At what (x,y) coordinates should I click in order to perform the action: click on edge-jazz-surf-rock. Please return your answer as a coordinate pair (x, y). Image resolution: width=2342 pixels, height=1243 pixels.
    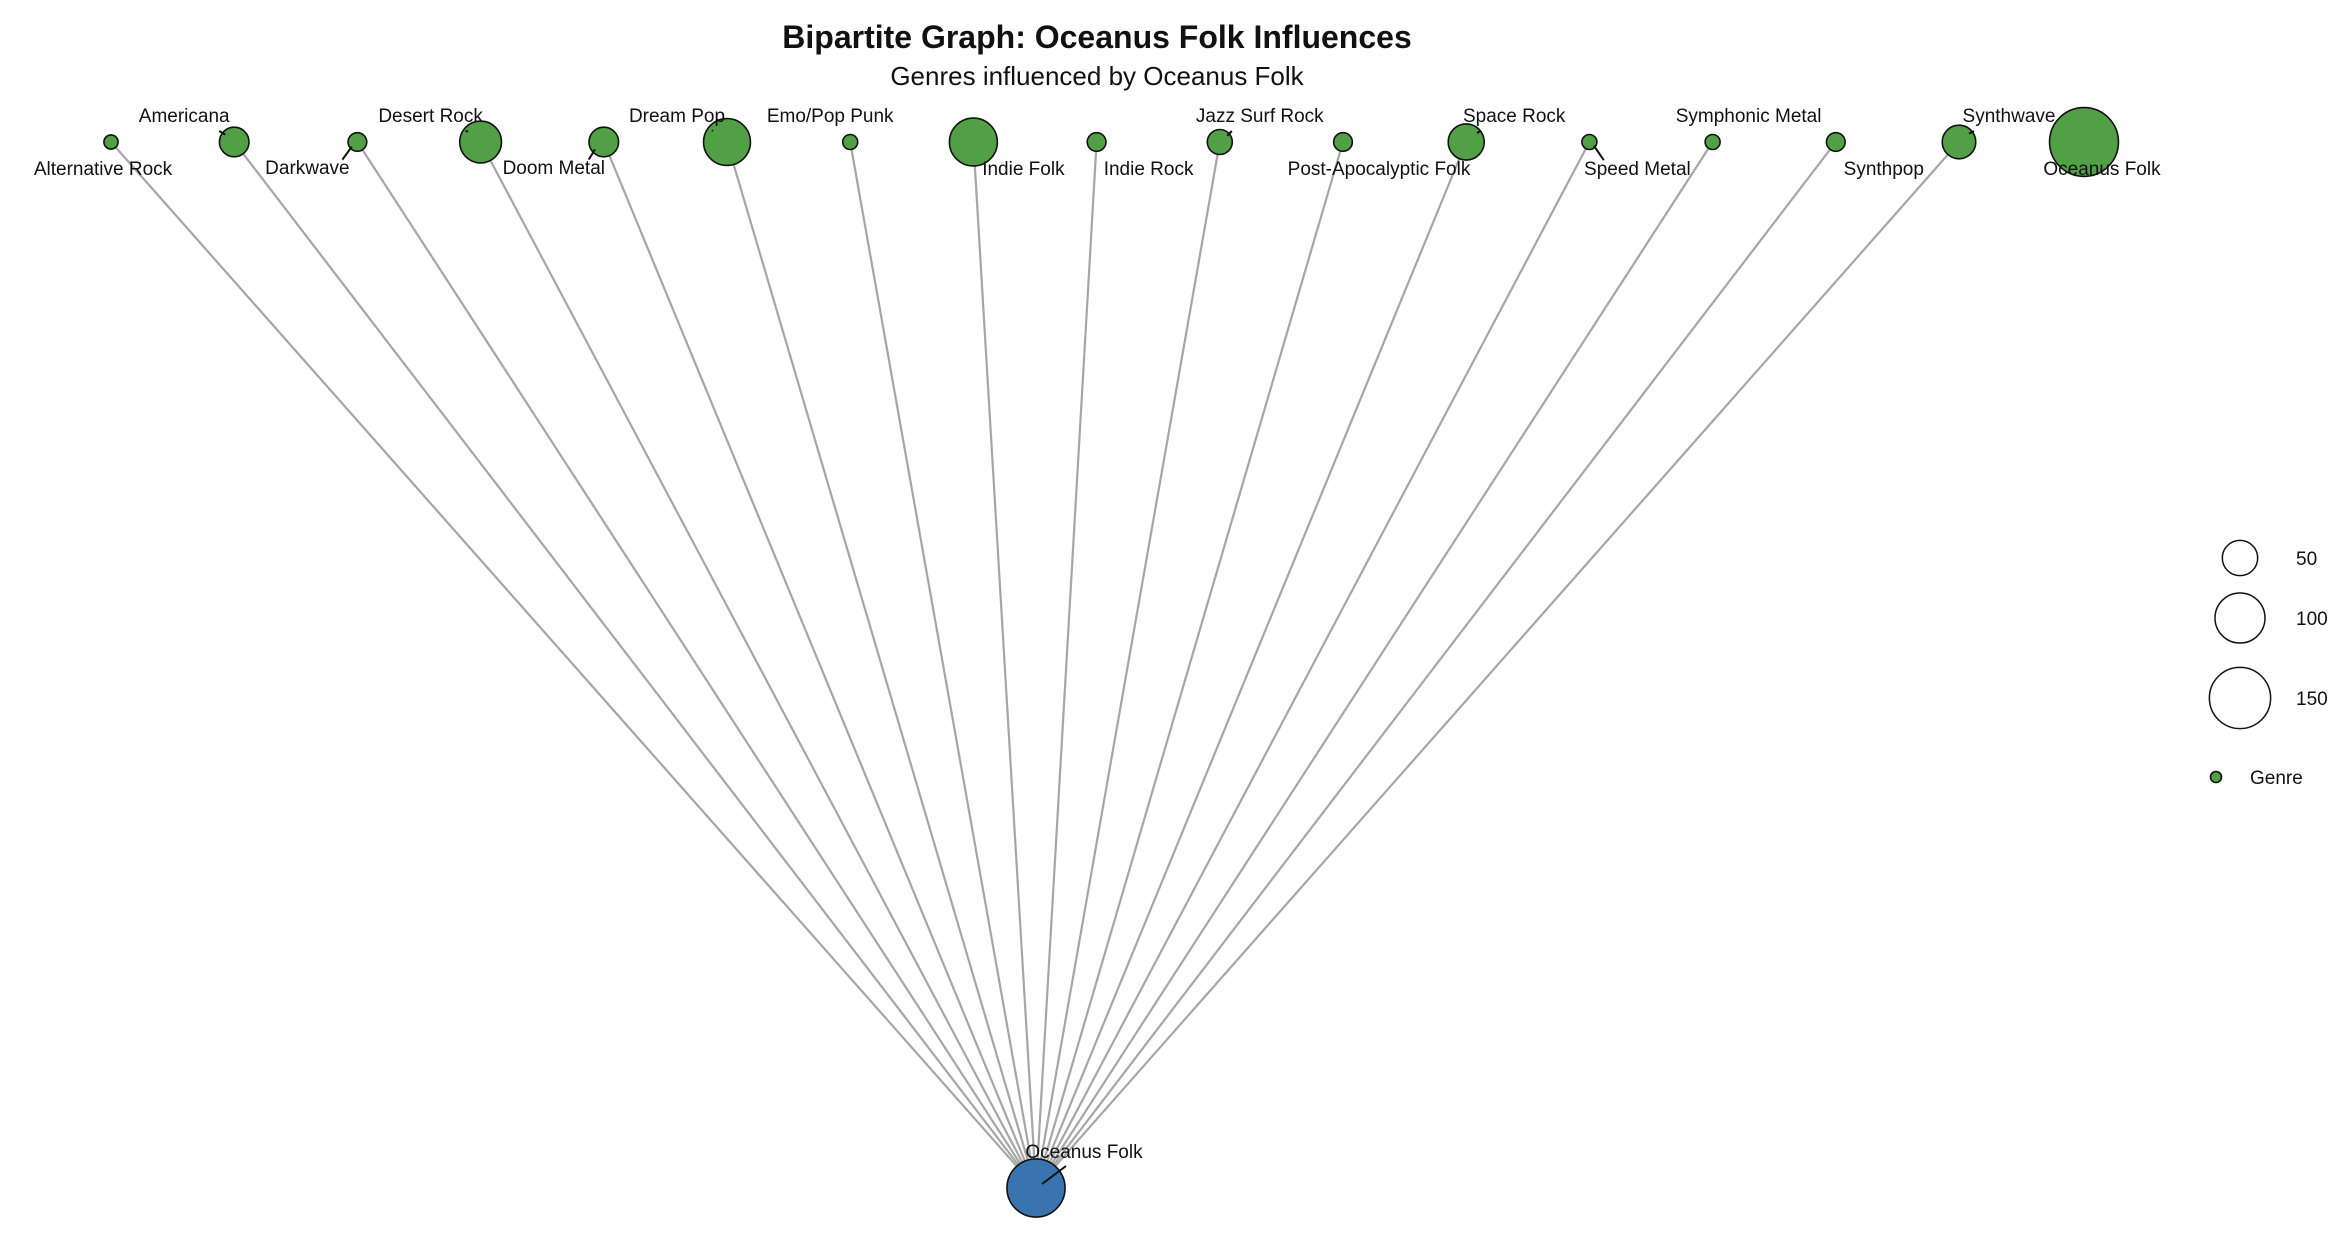
    Looking at the image, I should click on (1127, 665).